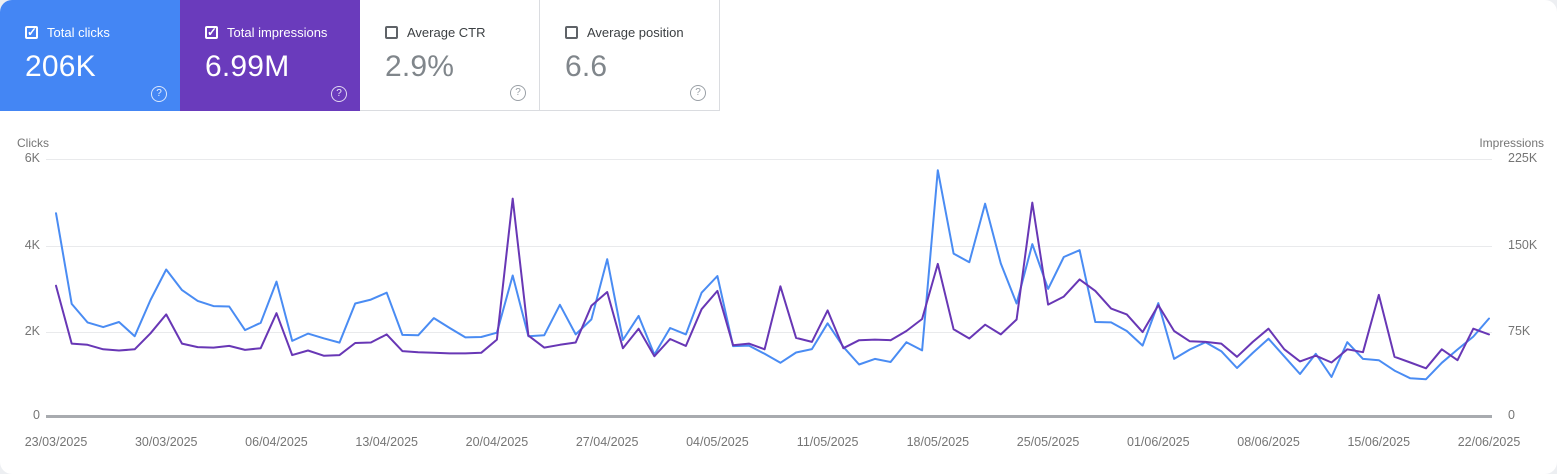  I want to click on total-impressions-value: 6.99M, so click(247, 66).